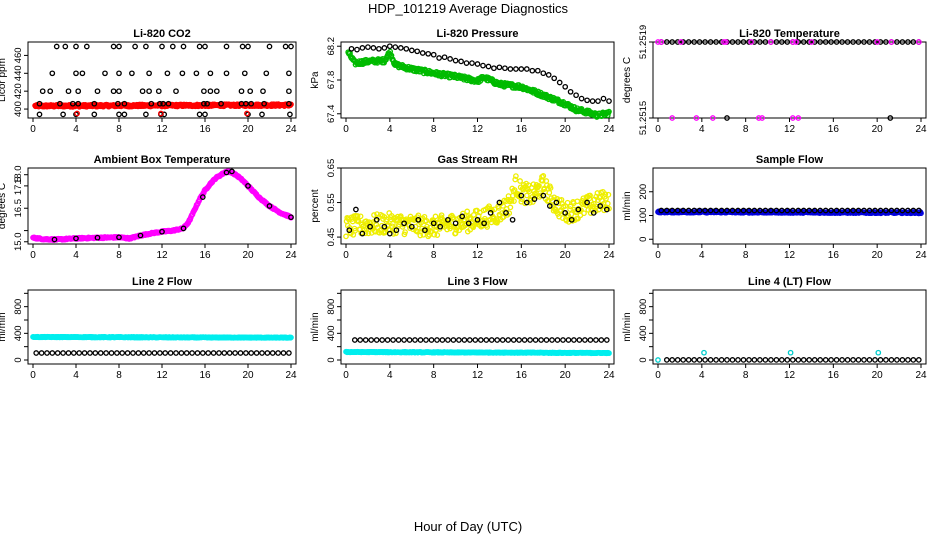 The image size is (936, 540). What do you see at coordinates (76, 375) in the screenshot?
I see `x-tick-label: 4` at bounding box center [76, 375].